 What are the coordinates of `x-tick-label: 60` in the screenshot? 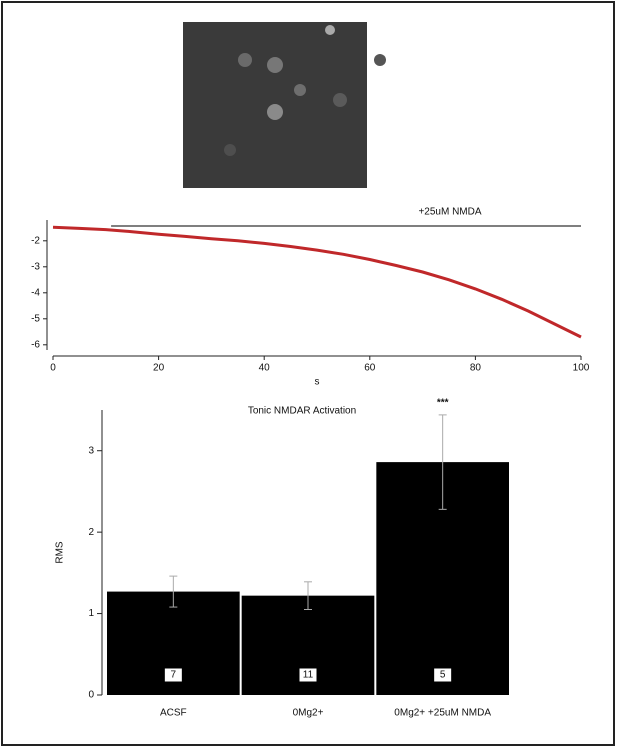 It's located at (370, 368).